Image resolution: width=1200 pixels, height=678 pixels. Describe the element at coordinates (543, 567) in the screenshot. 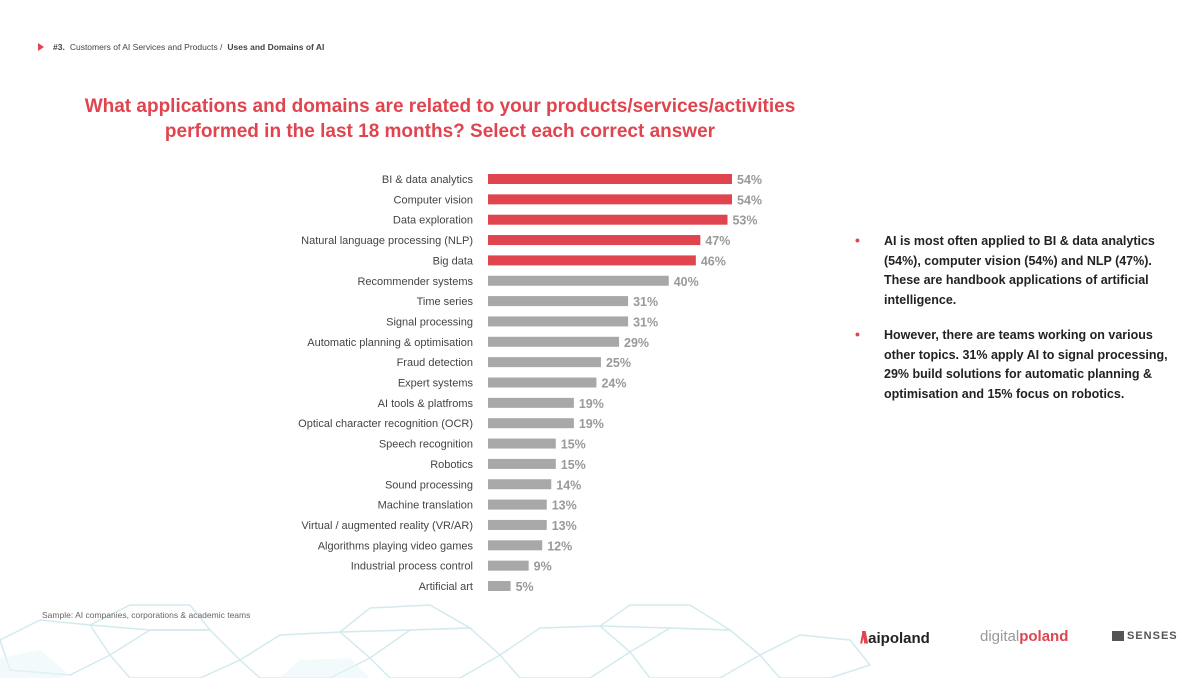

I see `value-label: 9%` at that location.